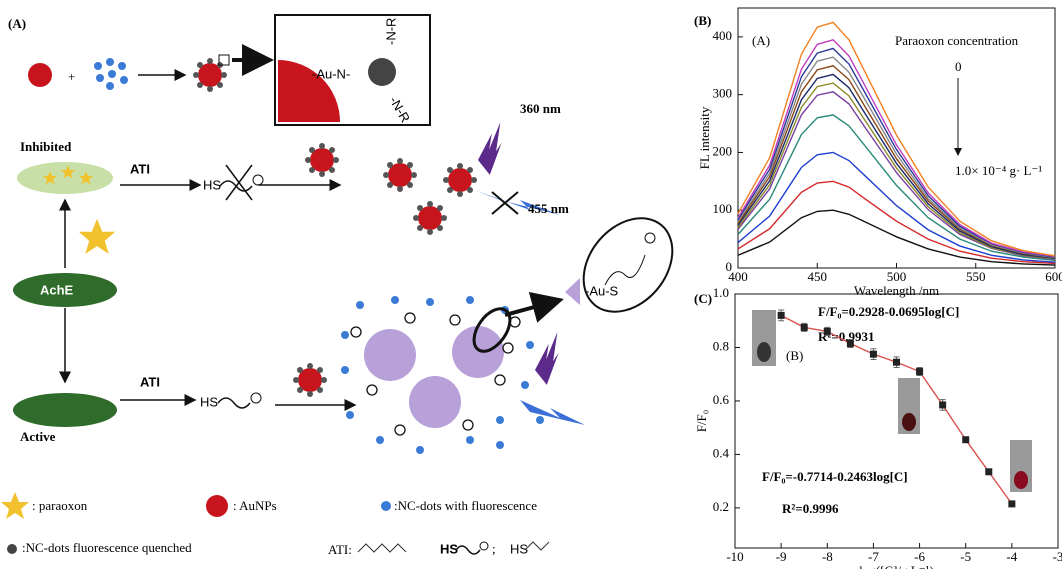 Image resolution: width=1062 pixels, height=569 pixels. Describe the element at coordinates (761, 40) in the screenshot. I see `annotation: (A)` at that location.